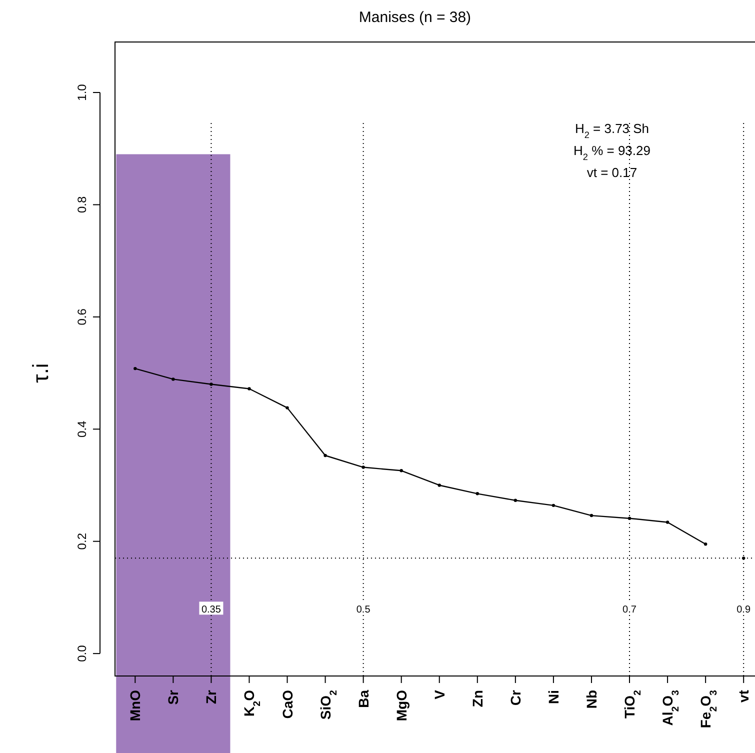 Image resolution: width=755 pixels, height=753 pixels. I want to click on annotation: vt = 0.17, so click(612, 172).